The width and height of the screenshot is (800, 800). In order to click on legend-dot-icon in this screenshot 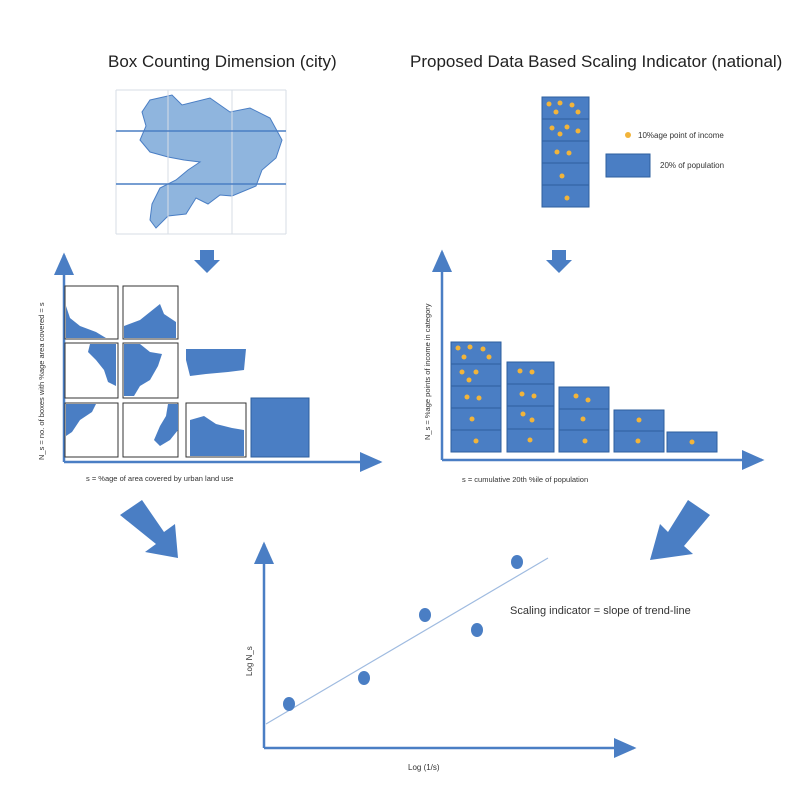, I will do `click(628, 135)`.